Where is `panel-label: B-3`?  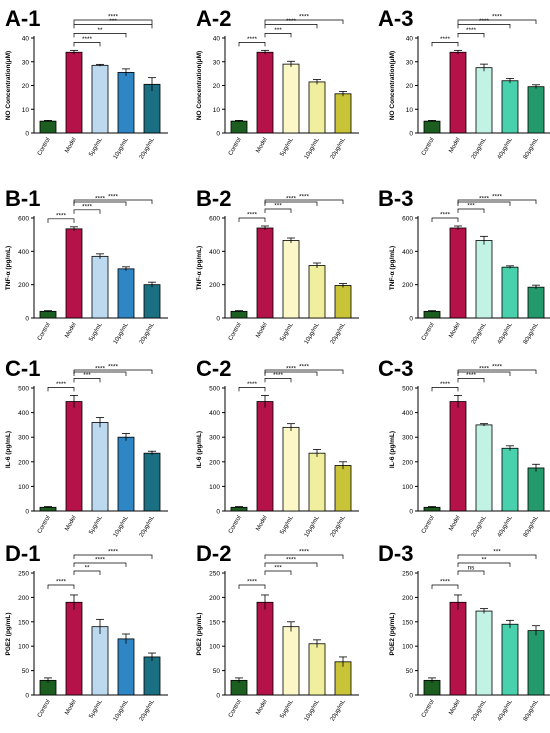 panel-label: B-3 is located at coordinates (395, 198).